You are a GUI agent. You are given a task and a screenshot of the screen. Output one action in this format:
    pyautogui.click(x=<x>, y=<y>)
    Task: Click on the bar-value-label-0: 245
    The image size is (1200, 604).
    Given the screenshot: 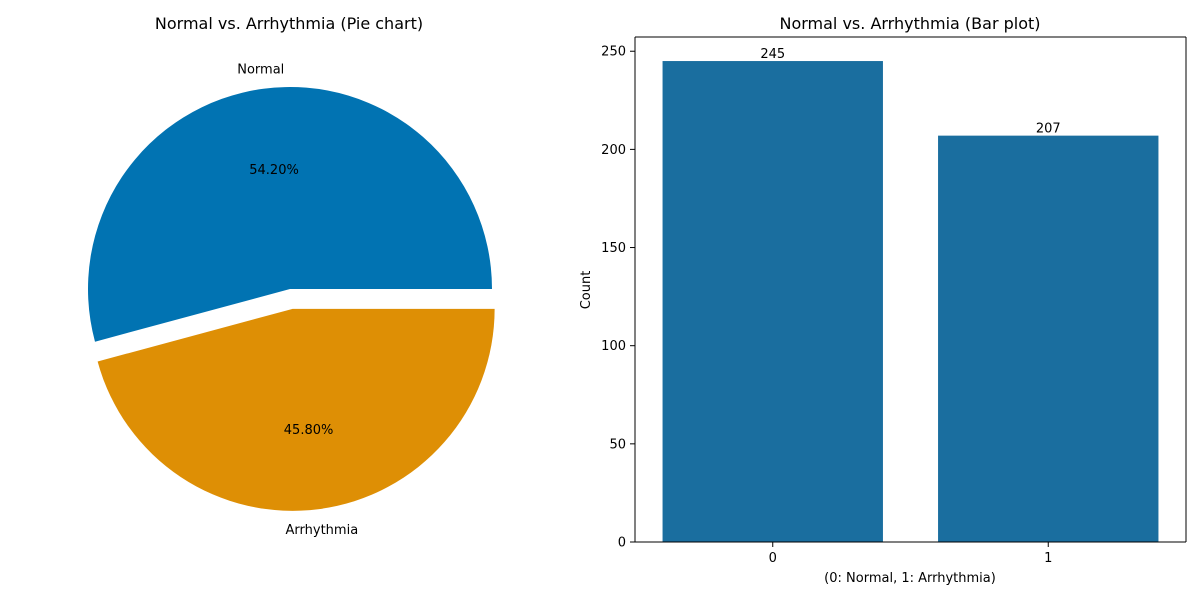 What is the action you would take?
    pyautogui.click(x=772, y=54)
    